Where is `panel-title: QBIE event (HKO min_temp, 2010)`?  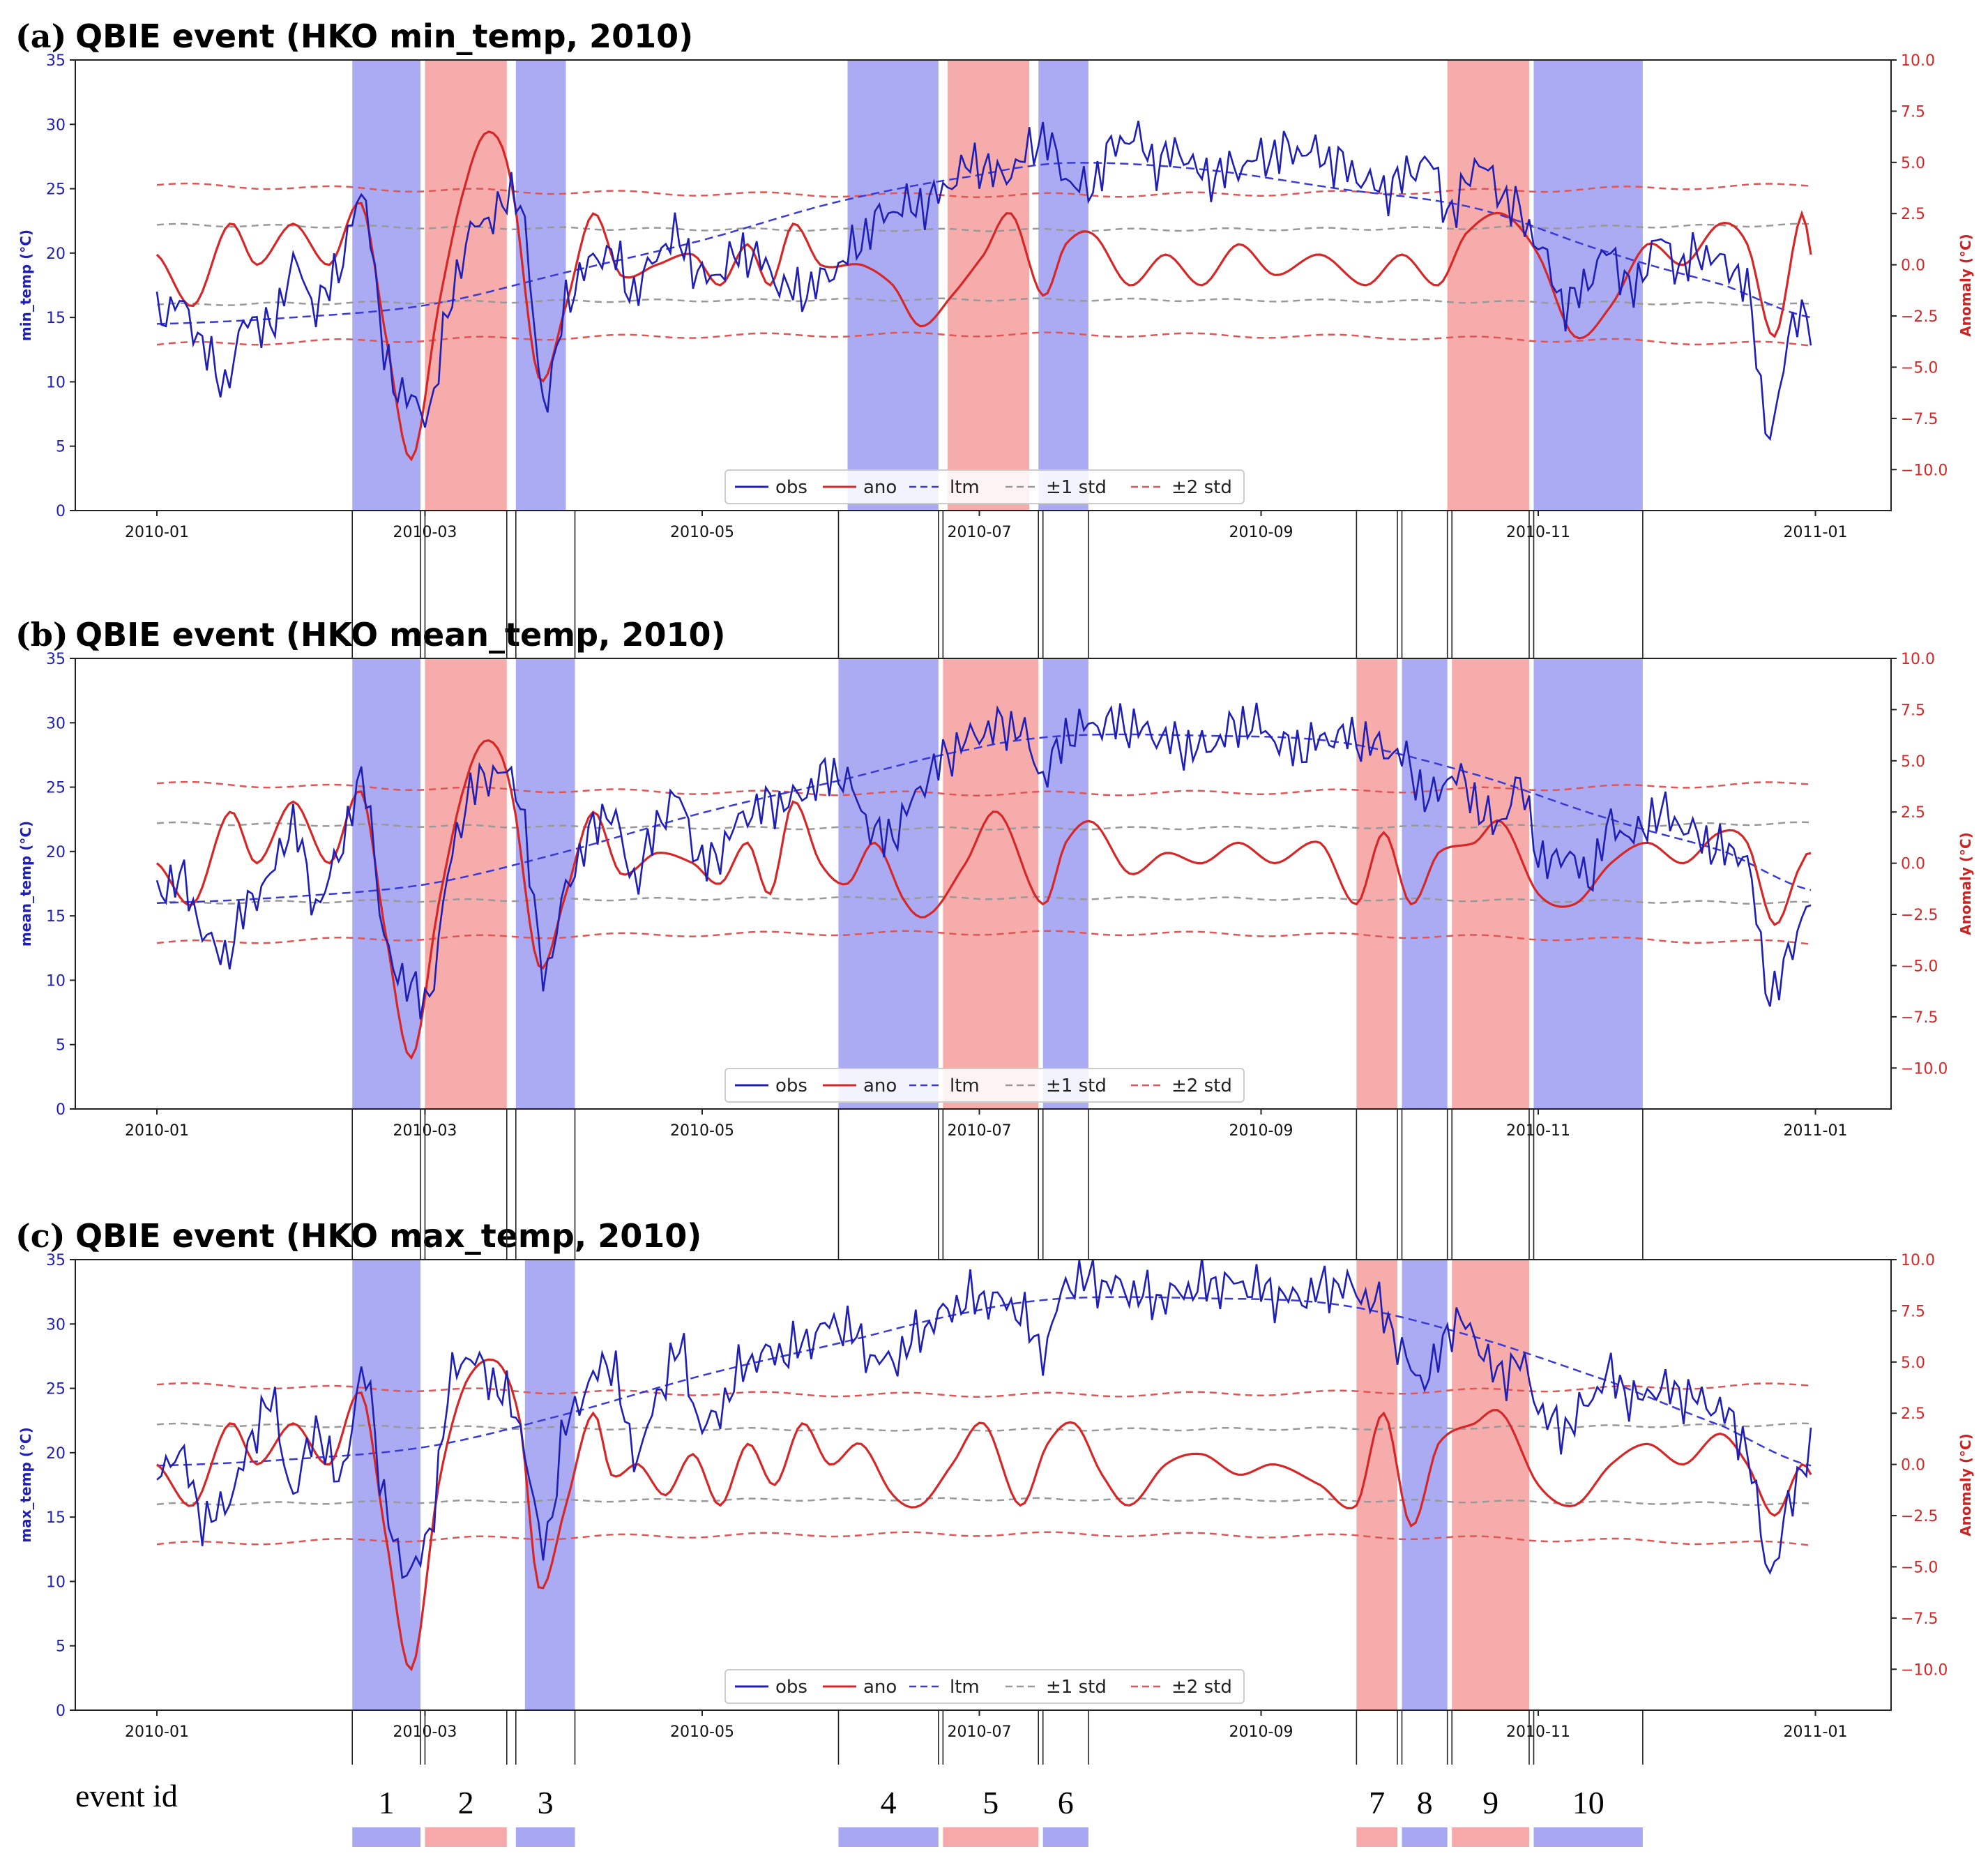 panel-title: QBIE event (HKO min_temp, 2010) is located at coordinates (384, 36).